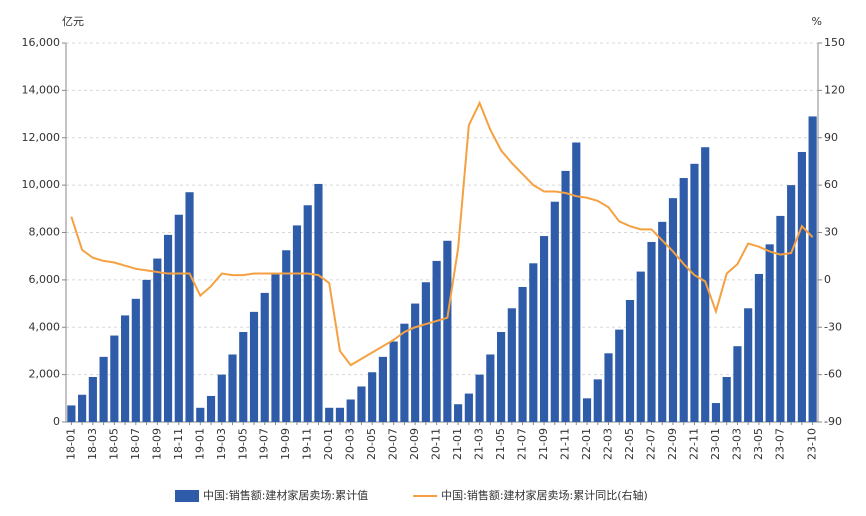  What do you see at coordinates (371, 444) in the screenshot?
I see `x-tick-label: 20-05` at bounding box center [371, 444].